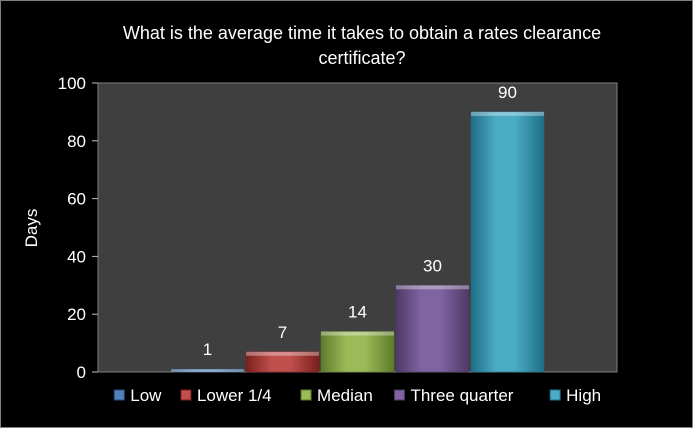 This screenshot has width=693, height=428. What do you see at coordinates (345, 395) in the screenshot?
I see `legend-label: Median` at bounding box center [345, 395].